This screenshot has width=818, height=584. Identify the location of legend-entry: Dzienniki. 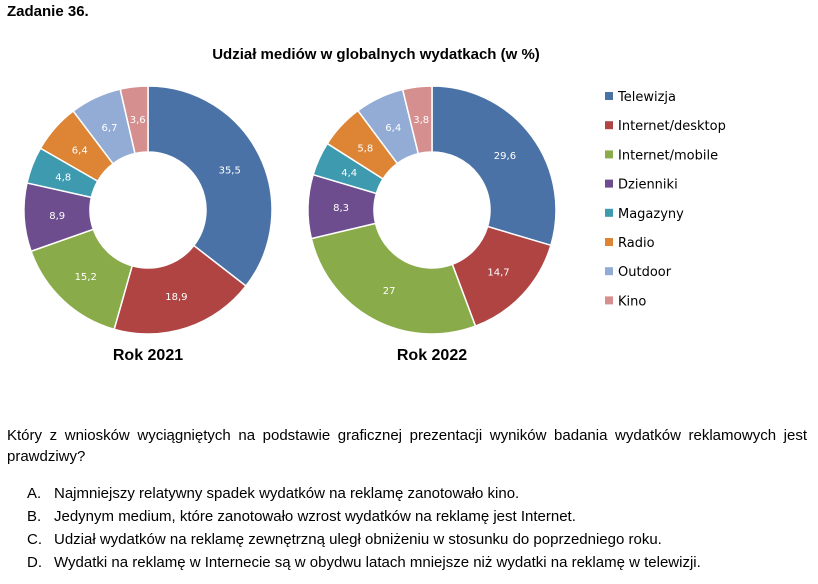
(648, 185).